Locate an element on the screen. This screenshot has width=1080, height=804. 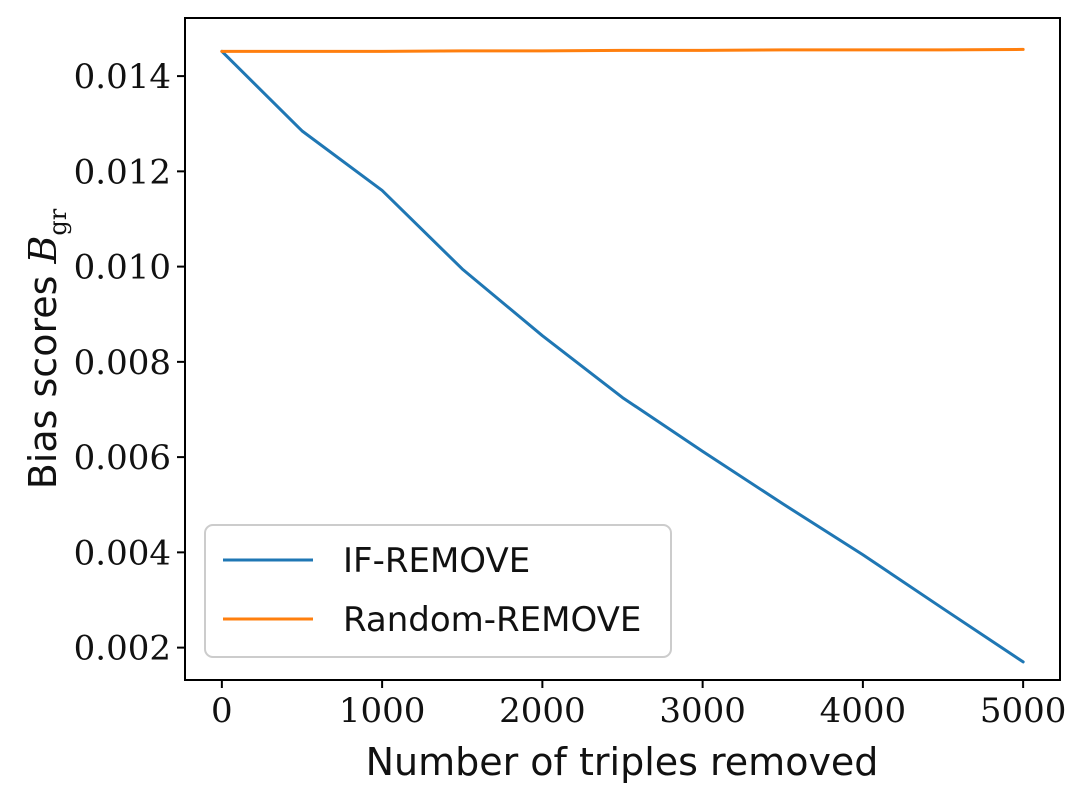
y-tick-label: 0.002 is located at coordinates (122, 649).